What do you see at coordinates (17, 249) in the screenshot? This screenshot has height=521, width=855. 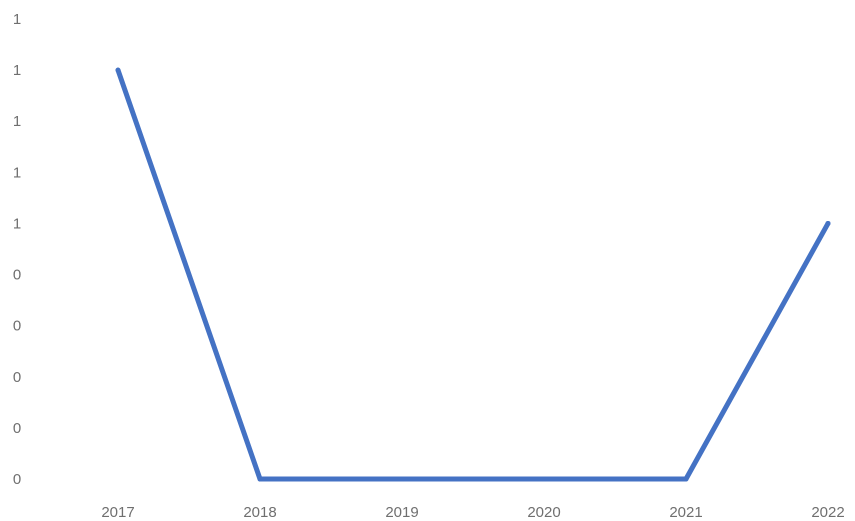 I see `y-axis-ticks: 0 0 0 0 0 1 1 1 1 1` at bounding box center [17, 249].